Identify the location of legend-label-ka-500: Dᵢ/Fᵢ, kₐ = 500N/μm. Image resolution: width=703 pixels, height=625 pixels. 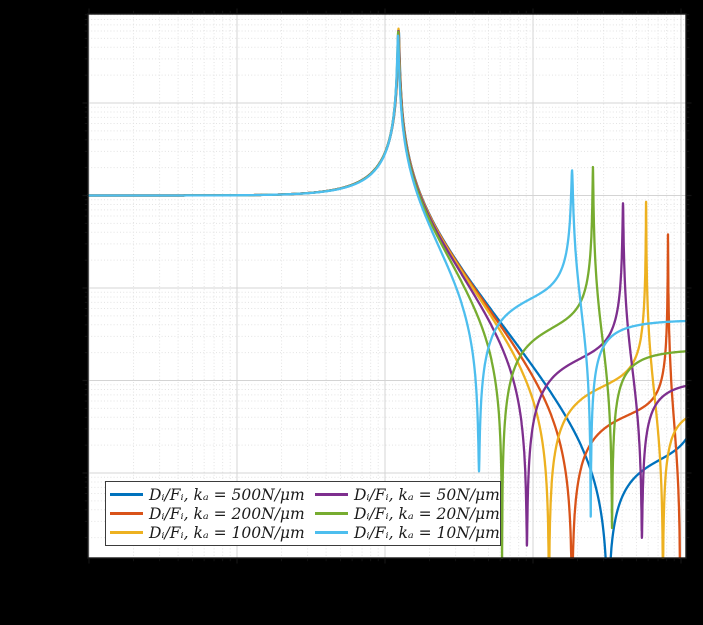
(227, 494).